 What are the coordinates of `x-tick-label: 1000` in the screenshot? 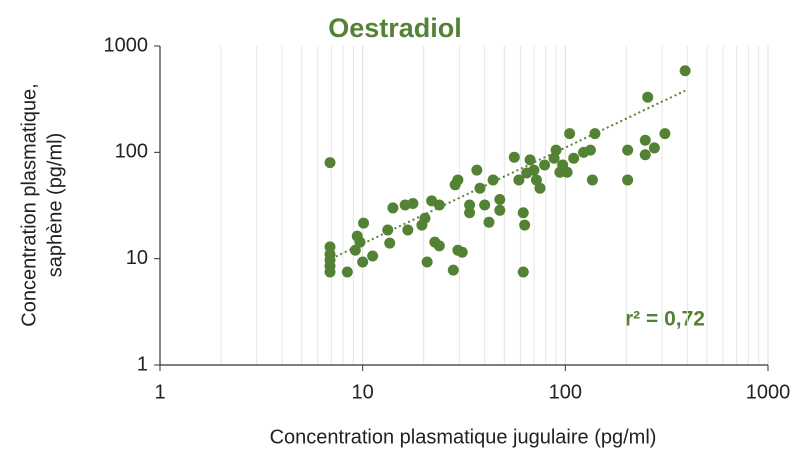 It's located at (768, 392).